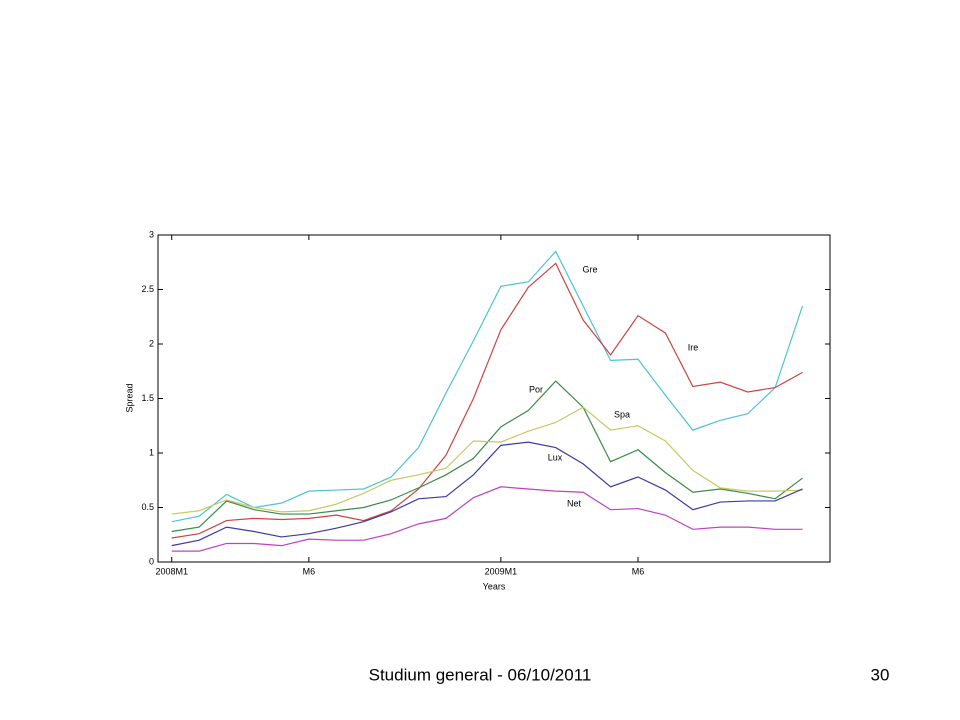  Describe the element at coordinates (622, 414) in the screenshot. I see `series-label: Spa` at that location.